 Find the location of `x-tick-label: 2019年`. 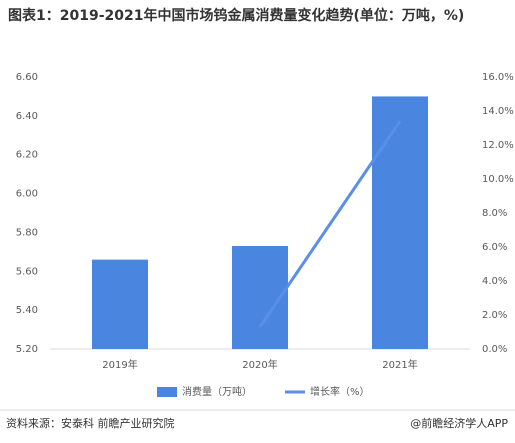

x-tick-label: 2019年 is located at coordinates (119, 364).